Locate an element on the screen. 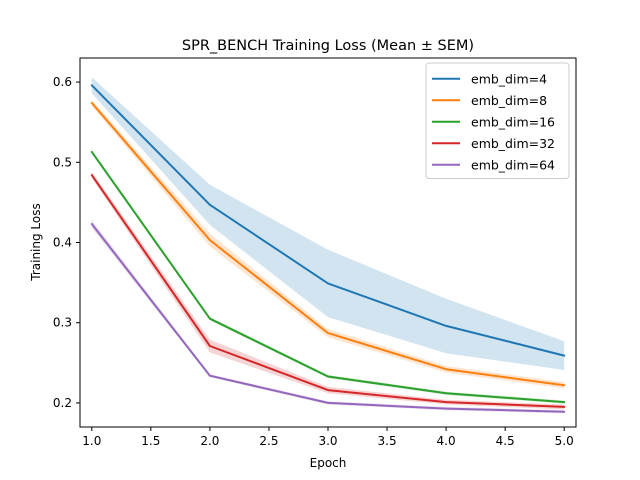  y-tick-label: 0.4 is located at coordinates (62, 243).